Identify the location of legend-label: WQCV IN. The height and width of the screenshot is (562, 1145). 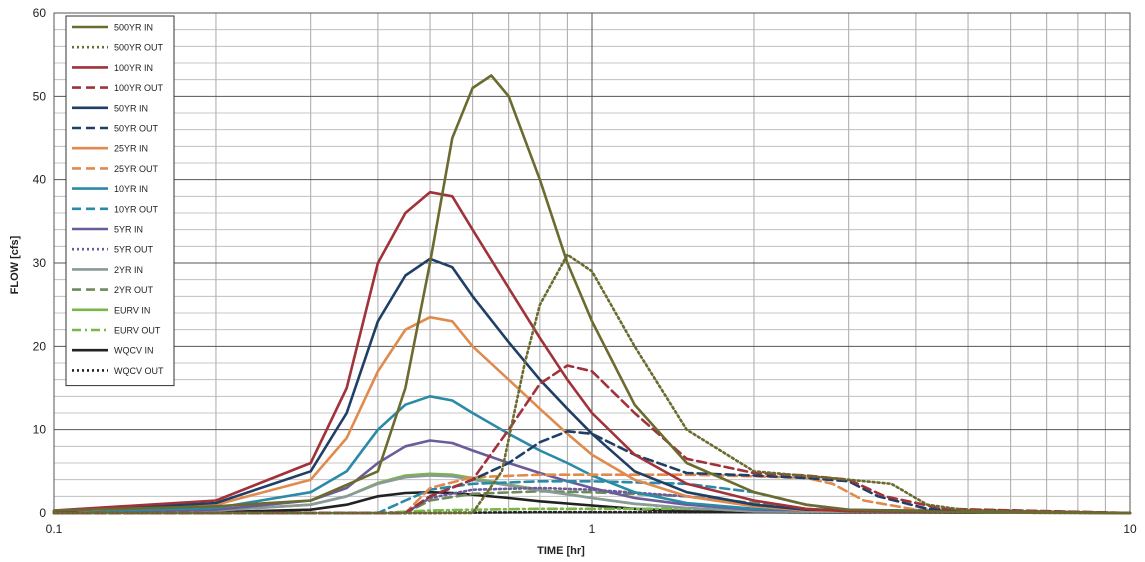
(134, 351).